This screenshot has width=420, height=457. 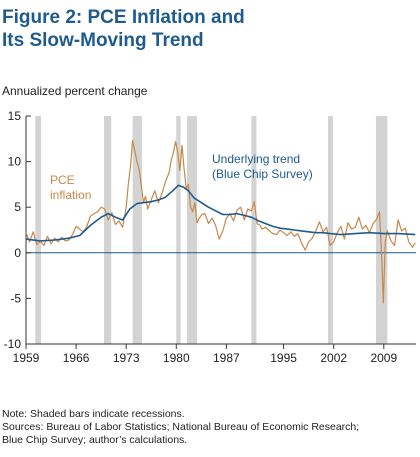 I want to click on x-tick-label-6: 2002, so click(x=333, y=358).